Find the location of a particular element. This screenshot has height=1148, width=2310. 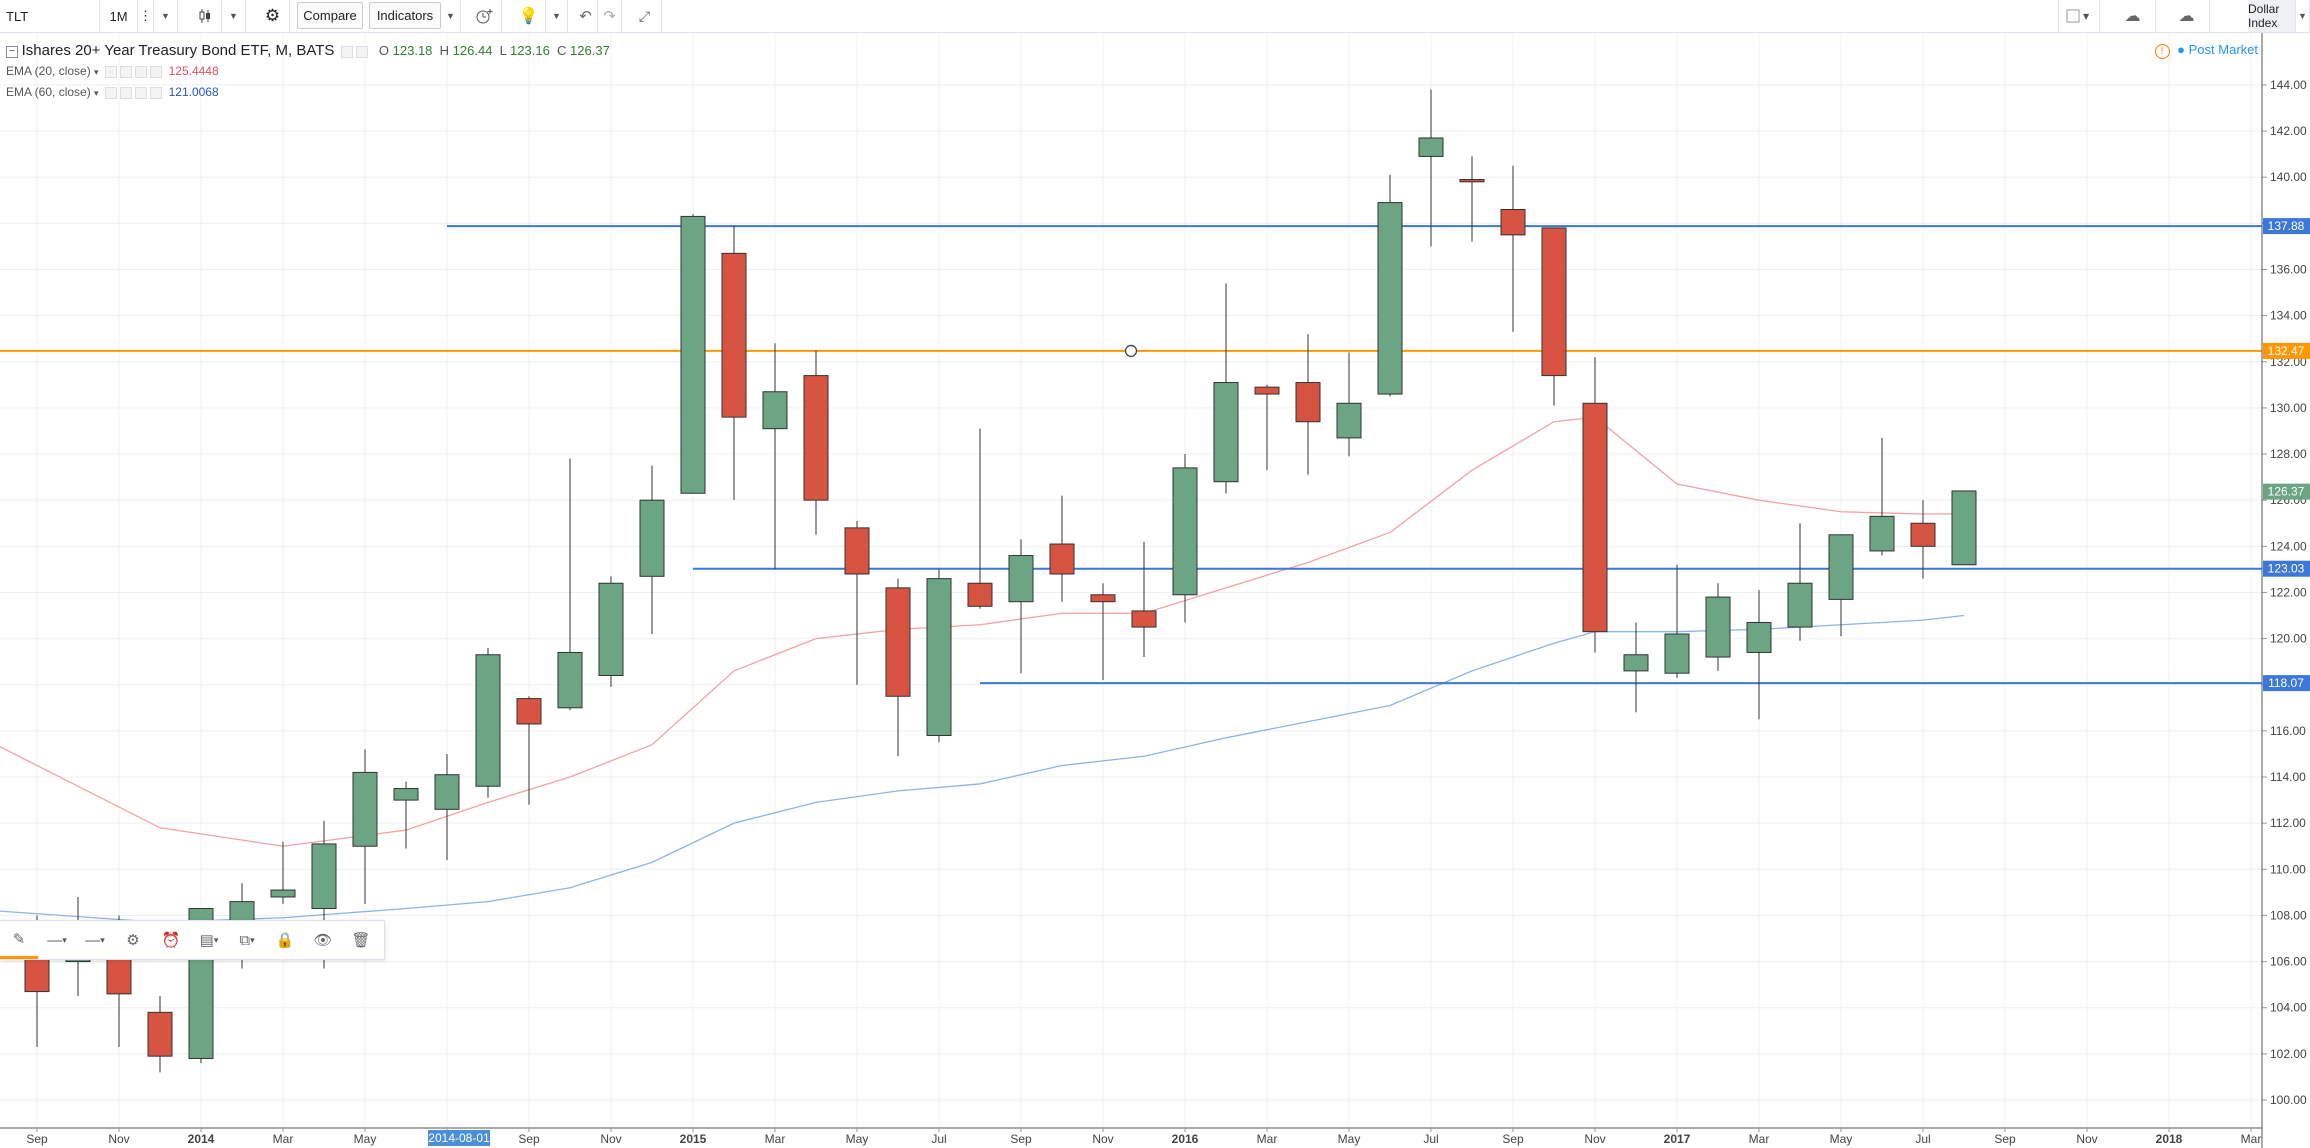

layers-icon: ▤ ▾ is located at coordinates (209, 940).